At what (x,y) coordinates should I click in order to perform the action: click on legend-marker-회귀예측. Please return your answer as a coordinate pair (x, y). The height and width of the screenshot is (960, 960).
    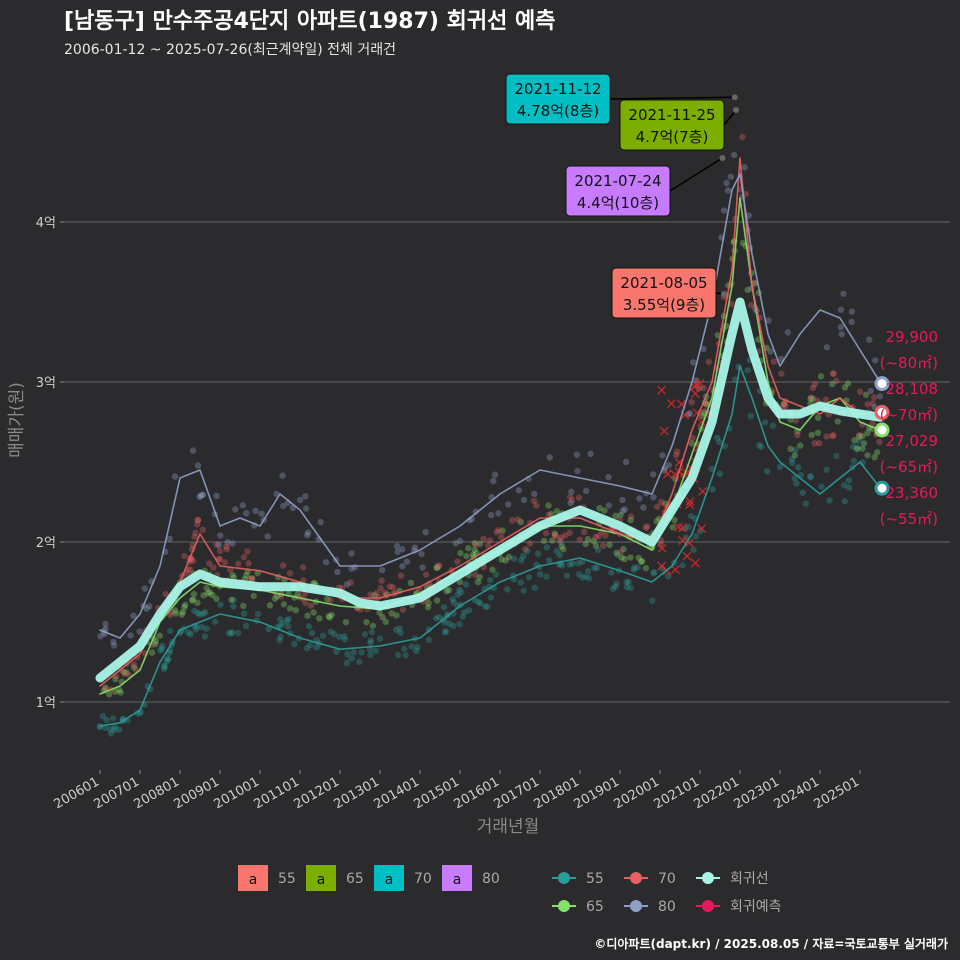
    Looking at the image, I should click on (708, 906).